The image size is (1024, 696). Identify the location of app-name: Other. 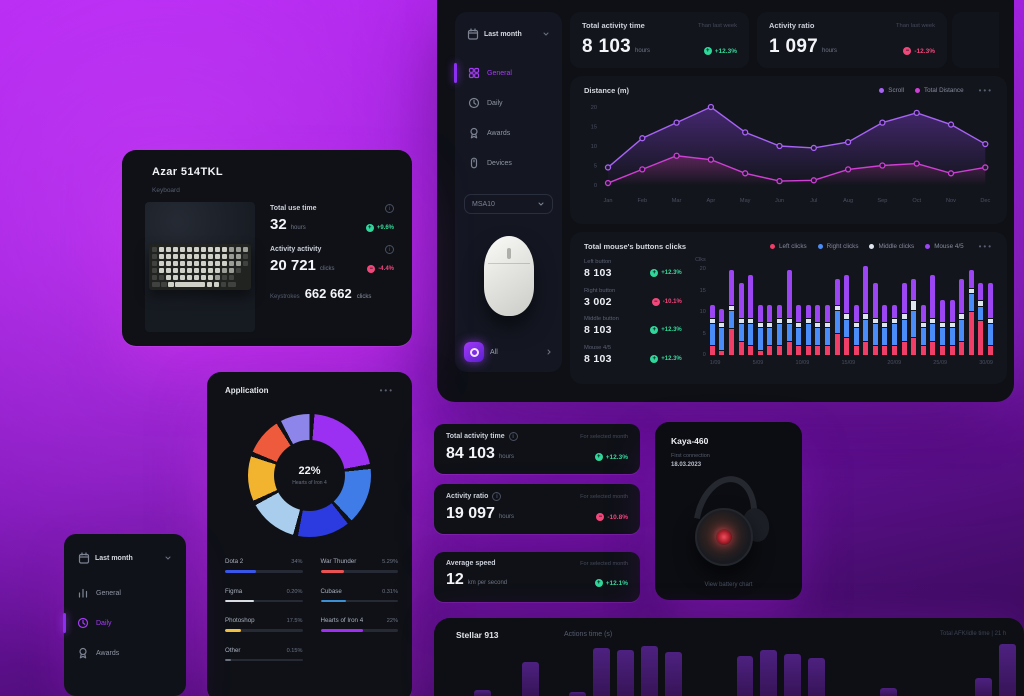
(233, 650).